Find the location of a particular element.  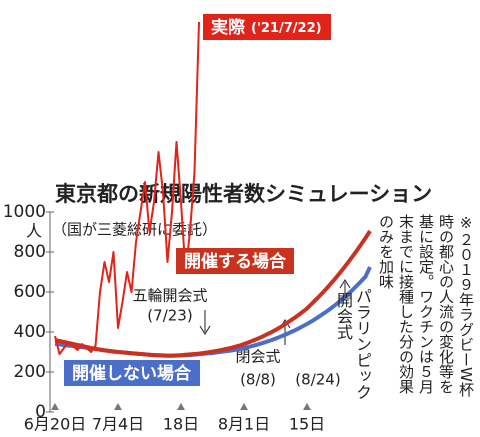

annotation: ('21/7/22) is located at coordinates (286, 28).